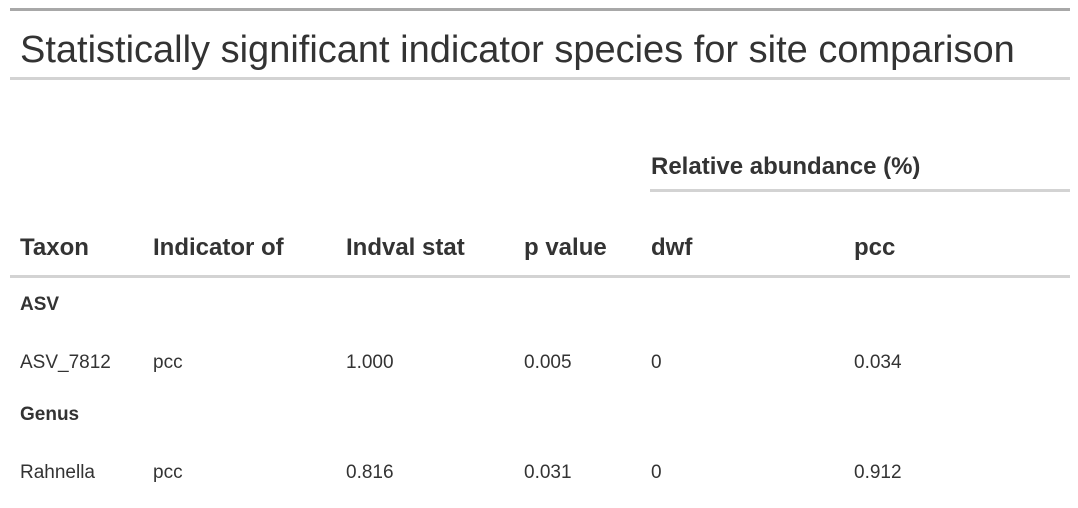  I want to click on column-header-dwf: dwf, so click(672, 247).